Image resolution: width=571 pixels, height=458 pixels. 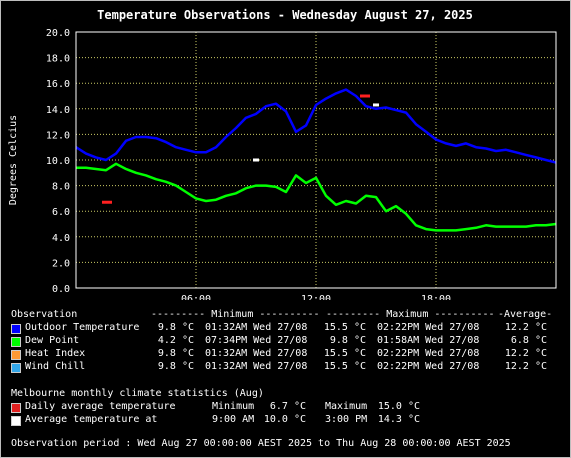 What do you see at coordinates (58, 84) in the screenshot?
I see `y-tick-label: 16.0` at bounding box center [58, 84].